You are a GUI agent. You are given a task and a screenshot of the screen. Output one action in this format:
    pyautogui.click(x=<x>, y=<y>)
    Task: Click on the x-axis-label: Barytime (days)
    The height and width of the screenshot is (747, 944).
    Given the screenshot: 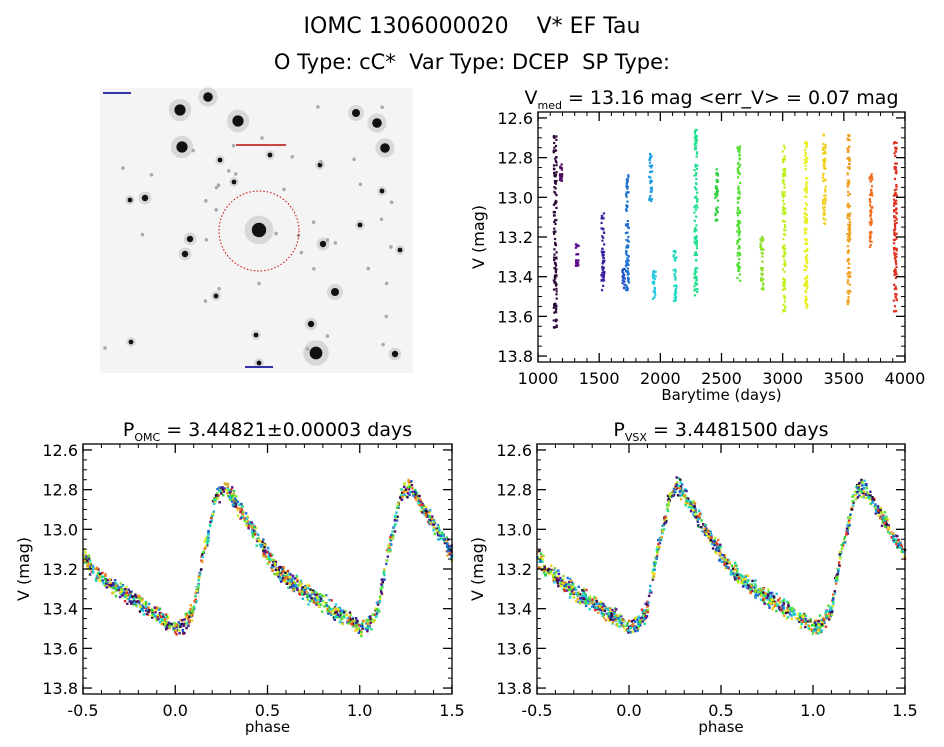 What is the action you would take?
    pyautogui.click(x=721, y=395)
    